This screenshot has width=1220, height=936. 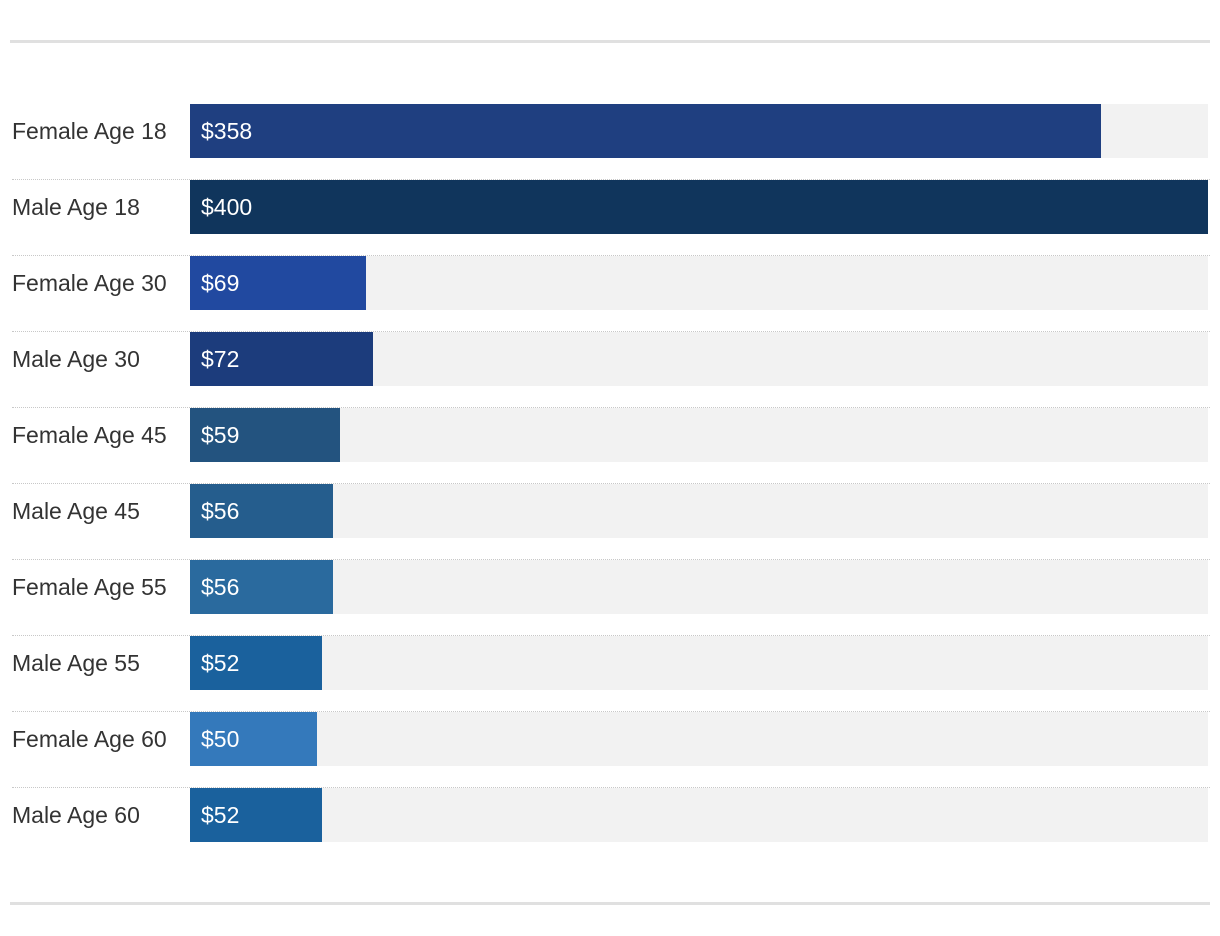 I want to click on category-label: Male Age 55, so click(x=76, y=663).